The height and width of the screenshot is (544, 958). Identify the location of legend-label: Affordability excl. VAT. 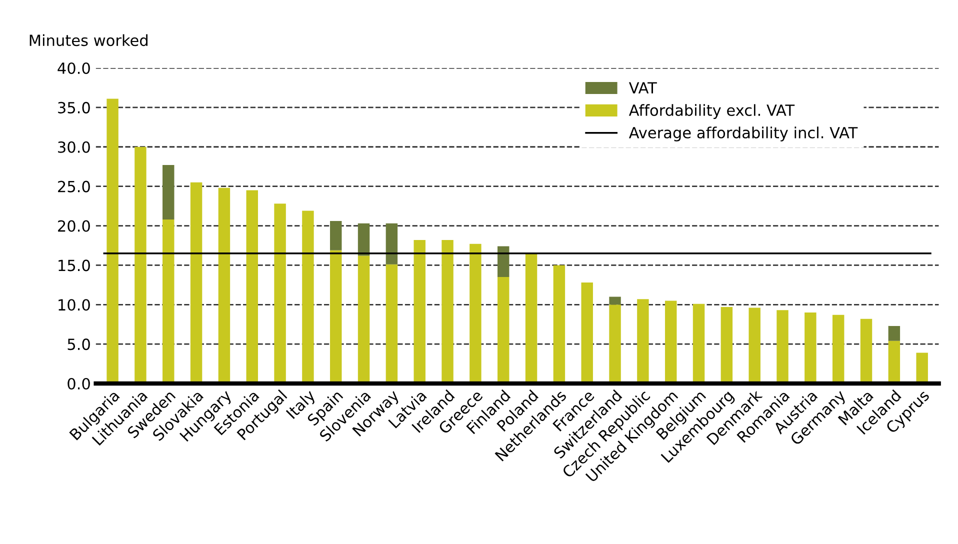
(711, 111).